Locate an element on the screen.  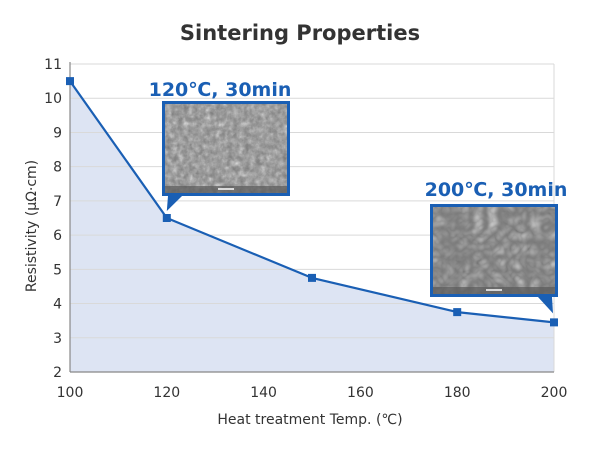
y-tick-label: 11 is located at coordinates (53, 65).